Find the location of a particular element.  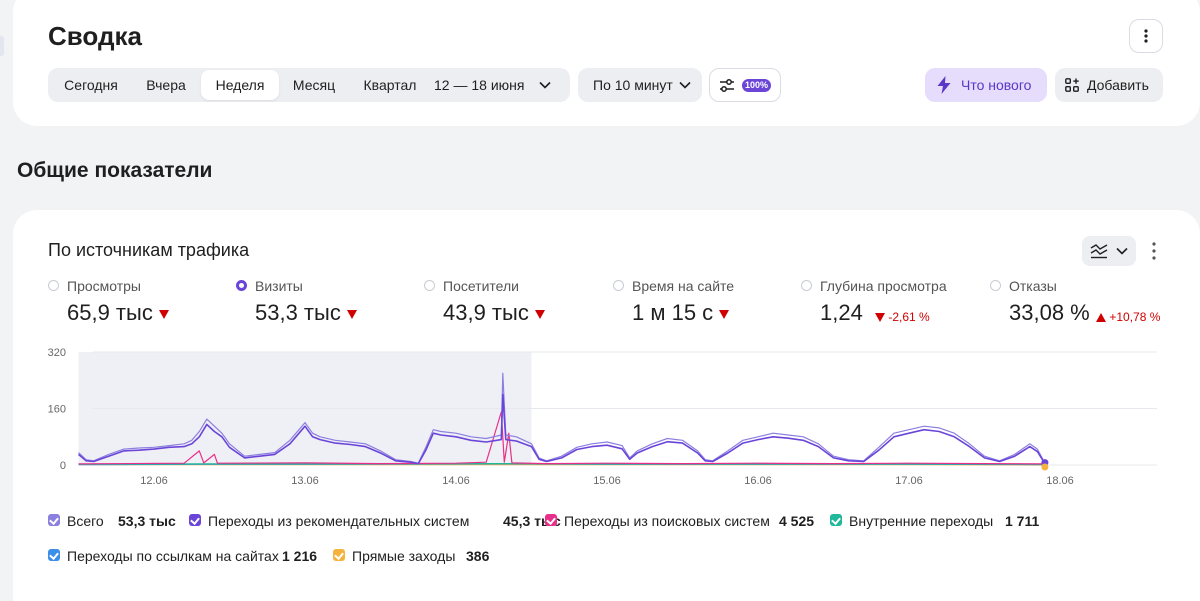

sliders-icon is located at coordinates (727, 85).